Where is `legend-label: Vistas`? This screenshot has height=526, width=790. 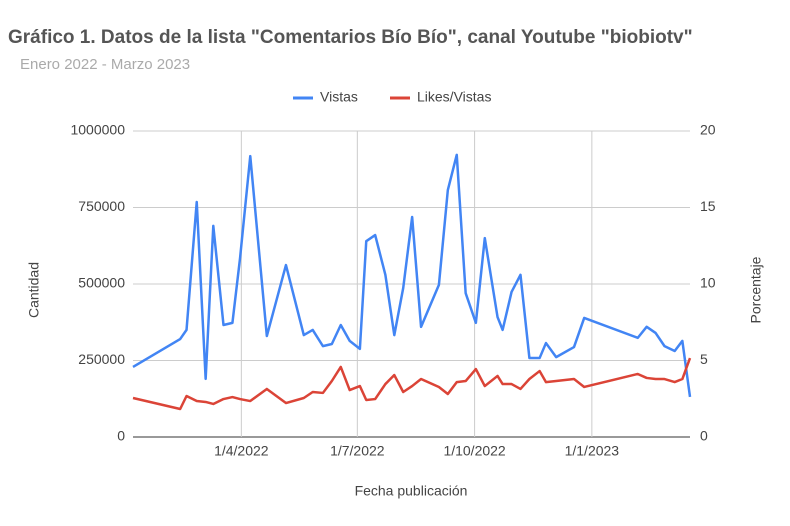
legend-label: Vistas is located at coordinates (339, 97).